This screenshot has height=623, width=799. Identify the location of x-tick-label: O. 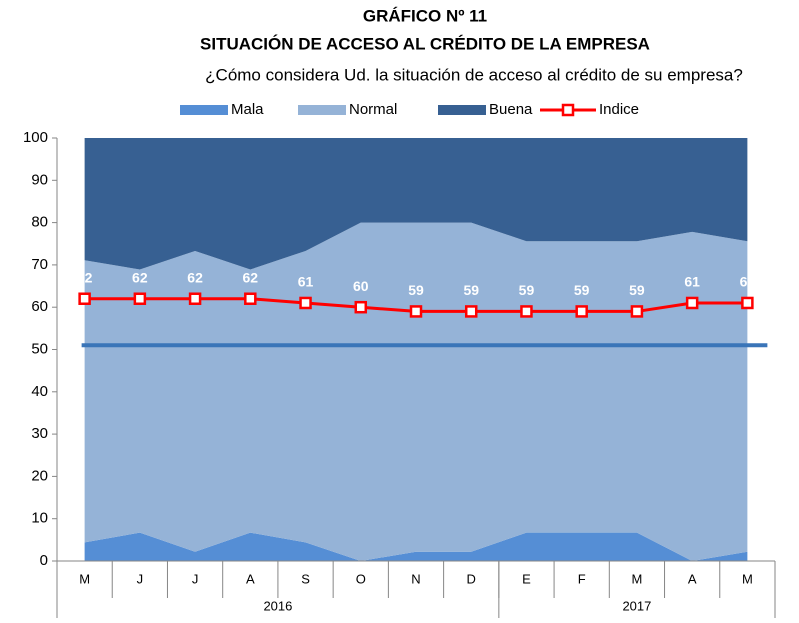
(361, 578).